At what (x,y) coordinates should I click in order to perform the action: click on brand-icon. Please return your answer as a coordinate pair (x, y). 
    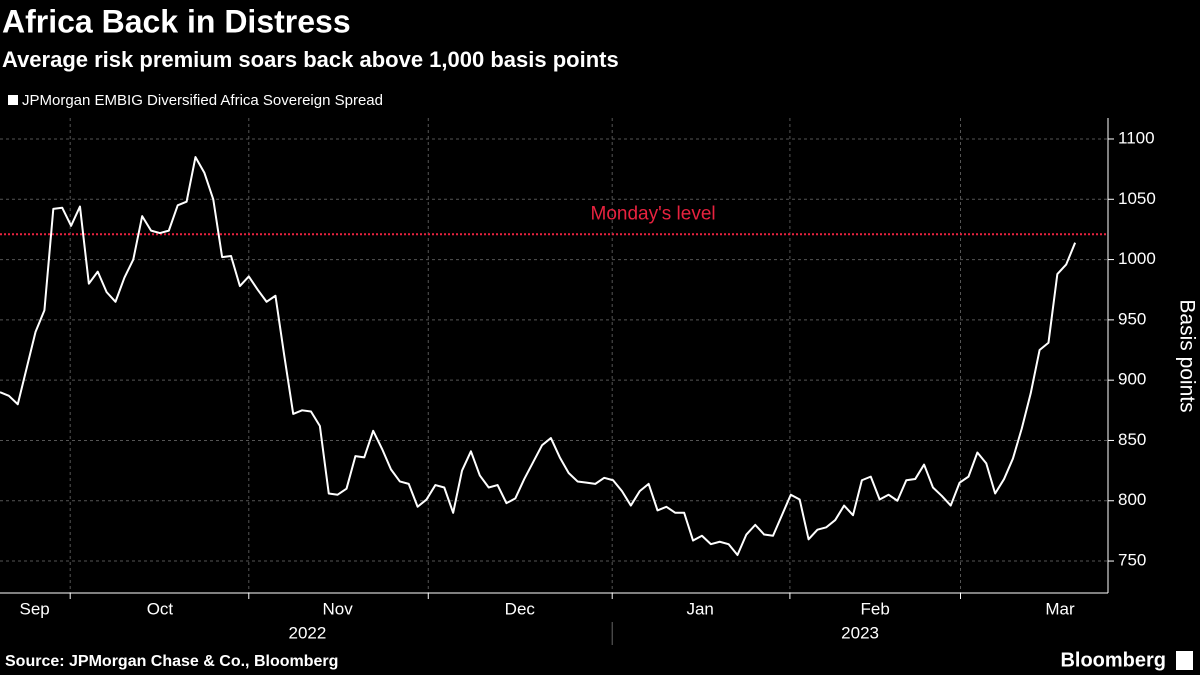
    Looking at the image, I should click on (1184, 660).